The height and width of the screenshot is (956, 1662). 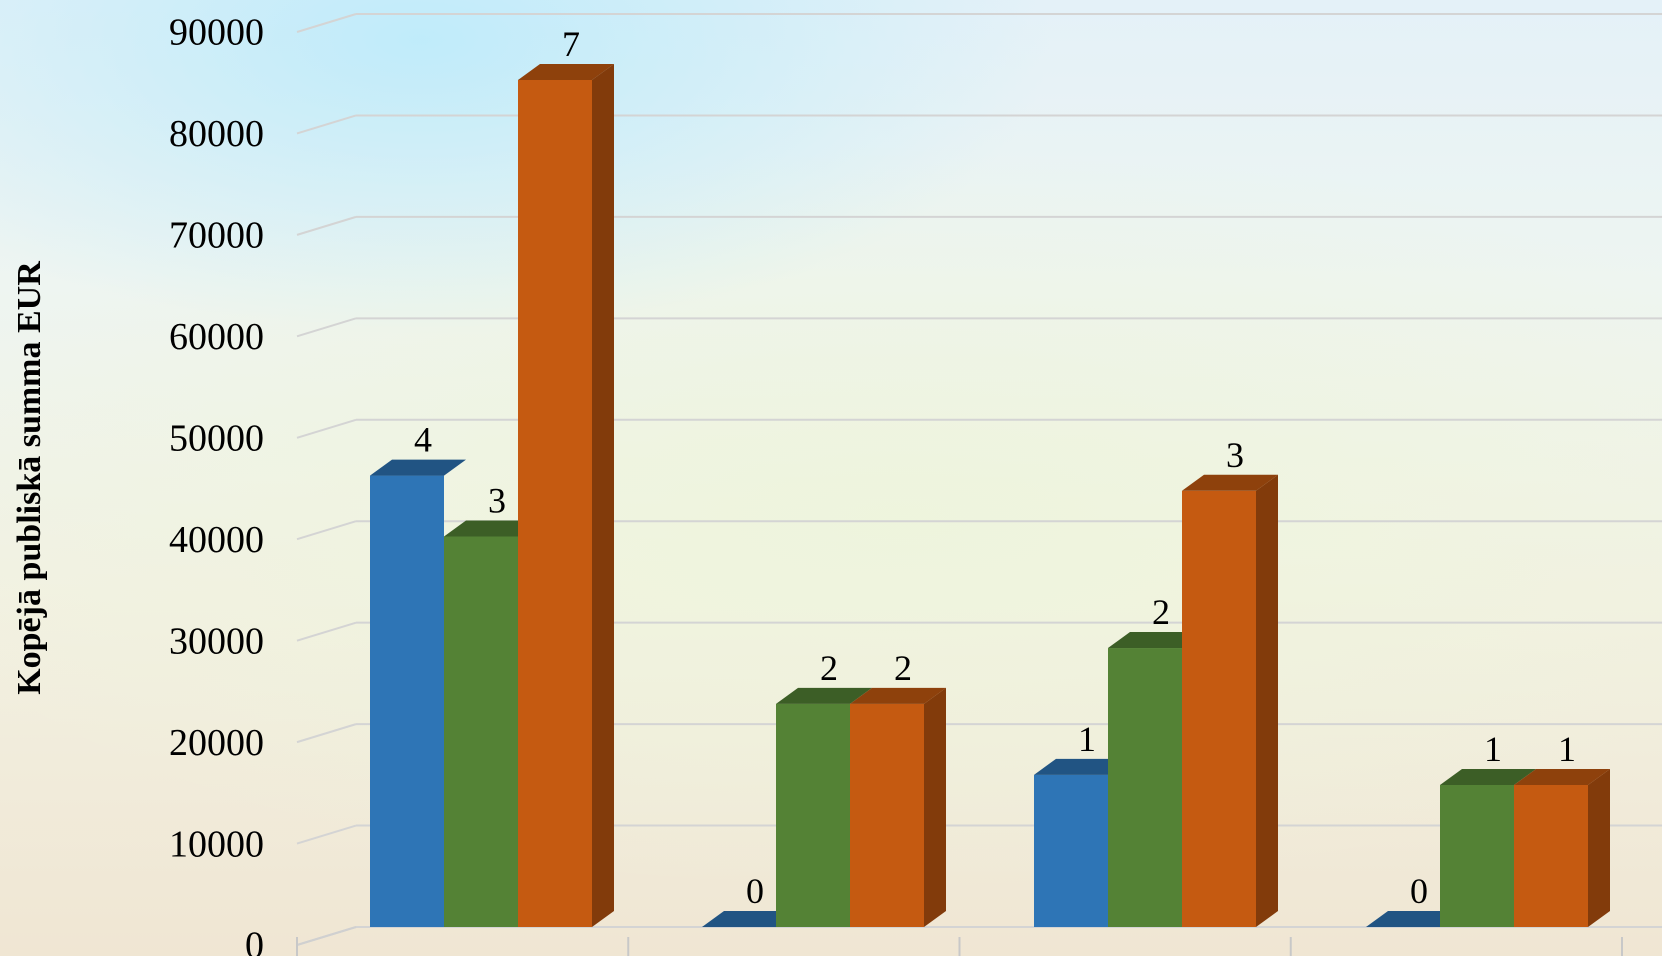 I want to click on y-tick-label: 60000, so click(x=216, y=337).